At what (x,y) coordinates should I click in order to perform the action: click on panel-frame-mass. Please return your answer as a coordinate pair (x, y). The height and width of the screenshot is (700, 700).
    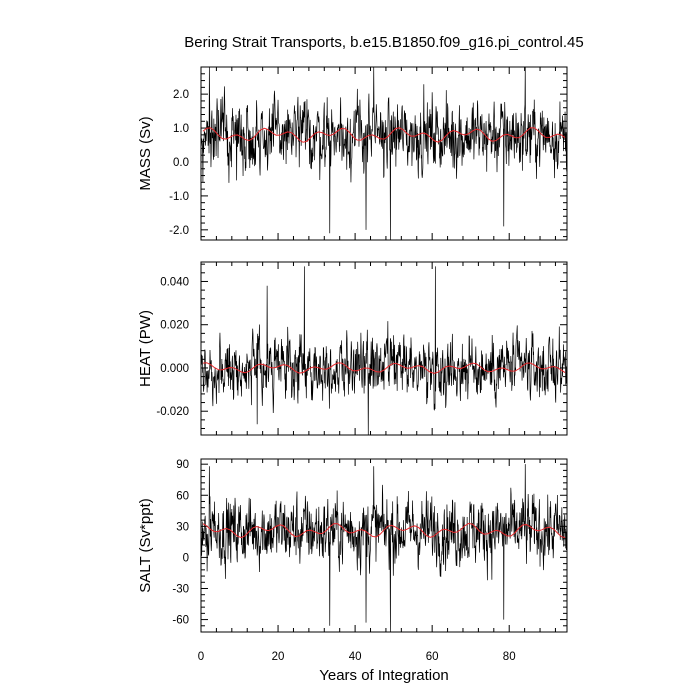
    Looking at the image, I should click on (384, 153).